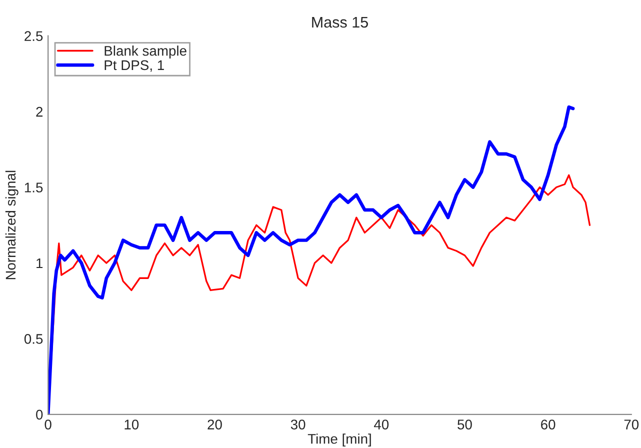 The image size is (641, 448). Describe the element at coordinates (145, 52) in the screenshot. I see `legend-label: Blank sample` at that location.